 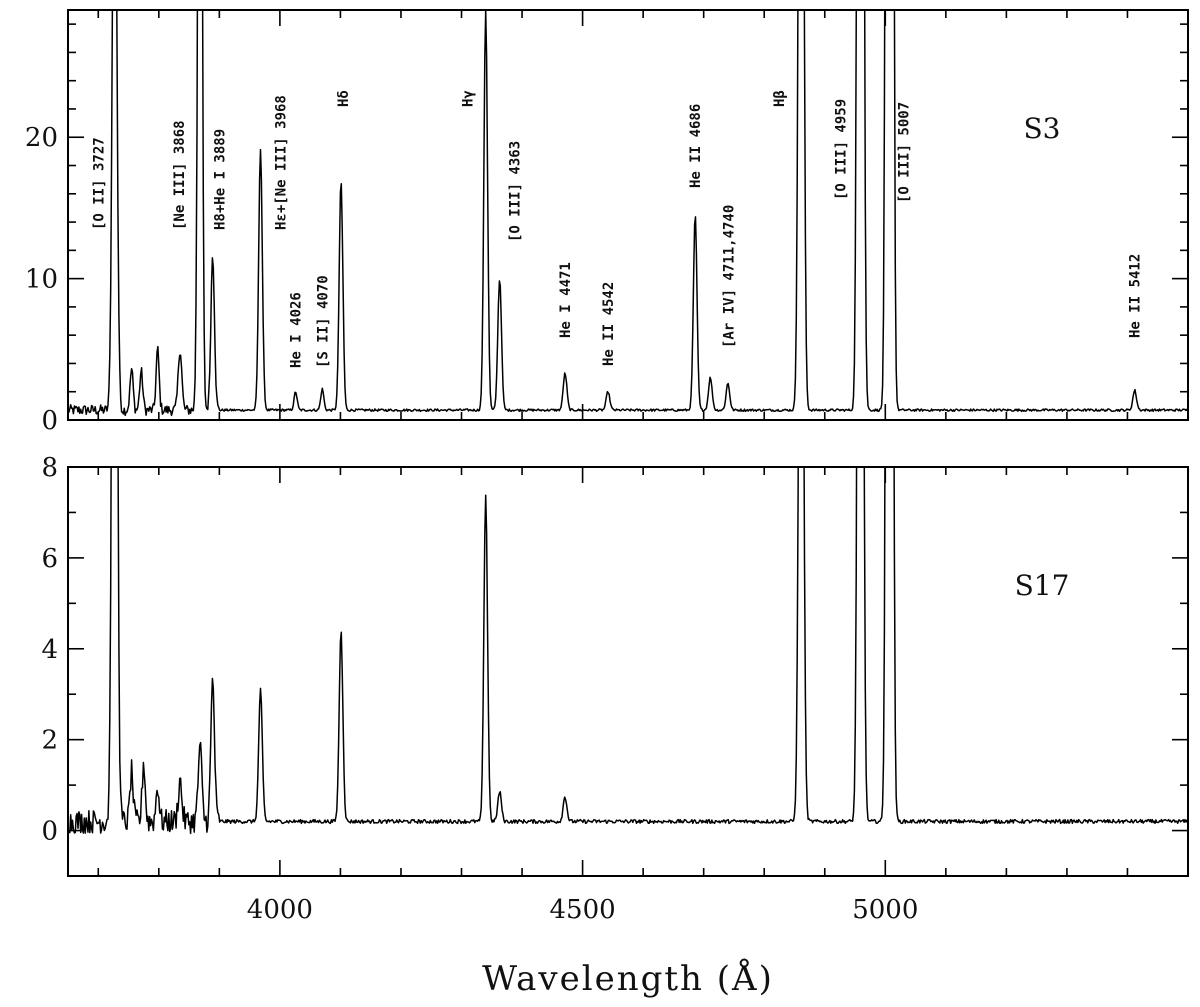 I want to click on y-tick-label: 2, so click(x=49, y=741).